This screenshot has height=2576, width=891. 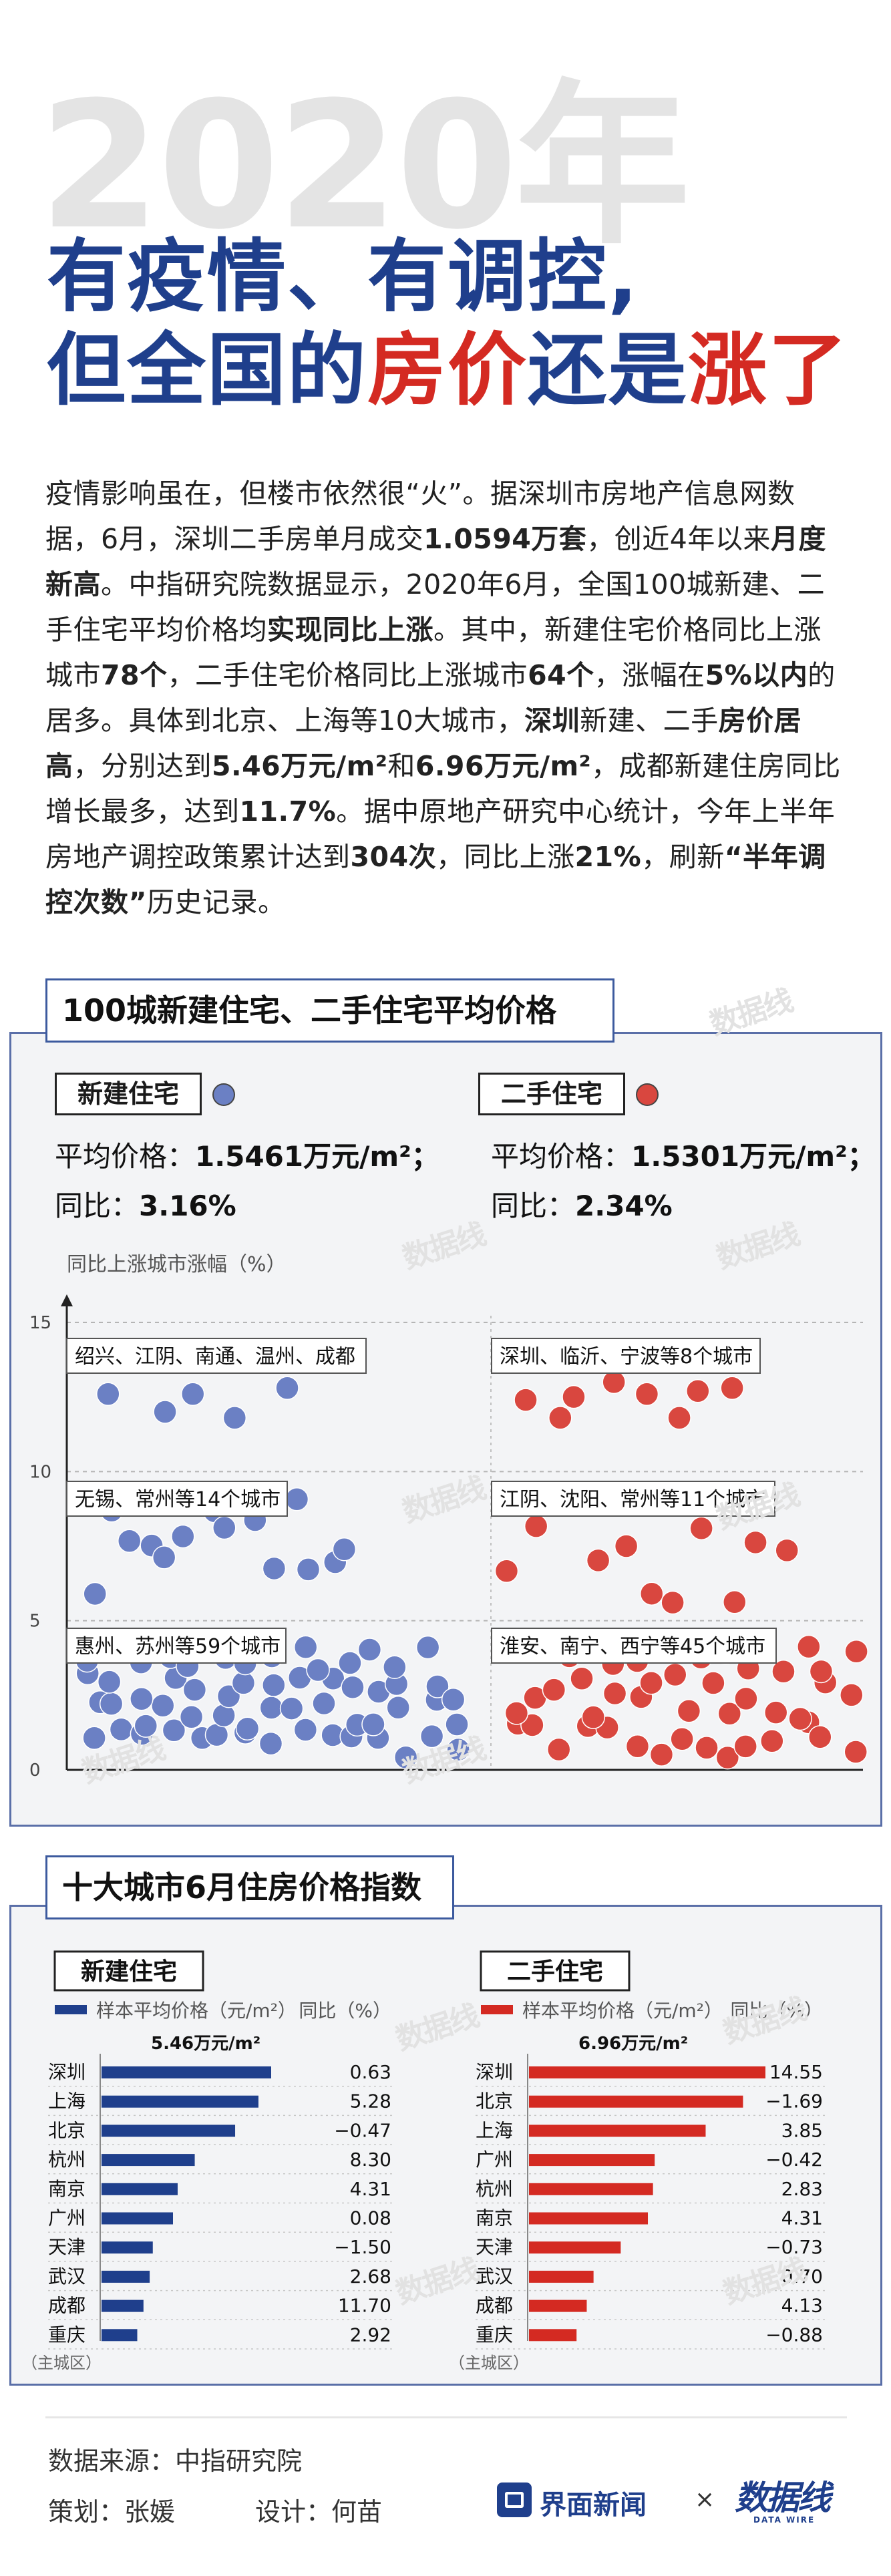 What do you see at coordinates (61, 2363) in the screenshot?
I see `area-note: （主城区）` at bounding box center [61, 2363].